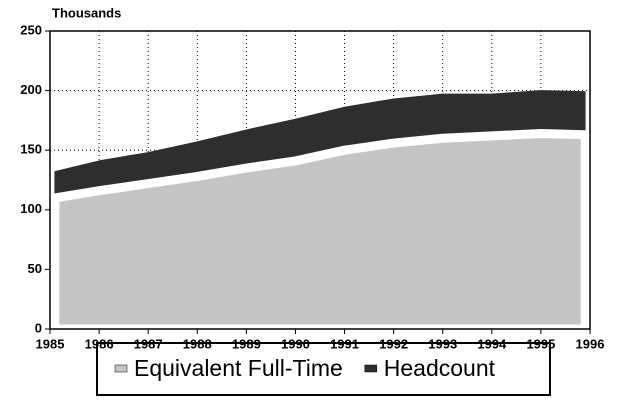 This screenshot has height=409, width=617. What do you see at coordinates (246, 343) in the screenshot?
I see `x-tick-label: 1989` at bounding box center [246, 343].